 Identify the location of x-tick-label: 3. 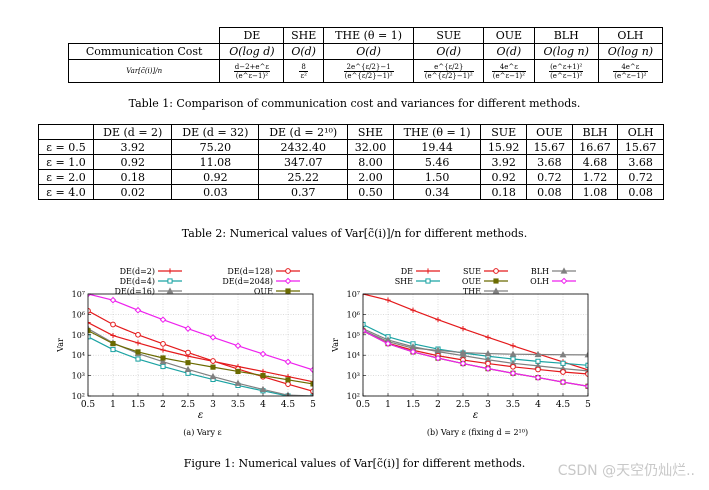
(488, 405).